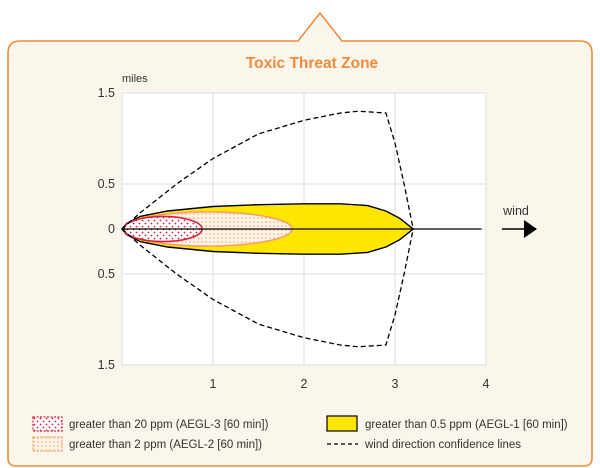 The height and width of the screenshot is (468, 600). What do you see at coordinates (267, 170) in the screenshot?
I see `confidence-line-upper` at bounding box center [267, 170].